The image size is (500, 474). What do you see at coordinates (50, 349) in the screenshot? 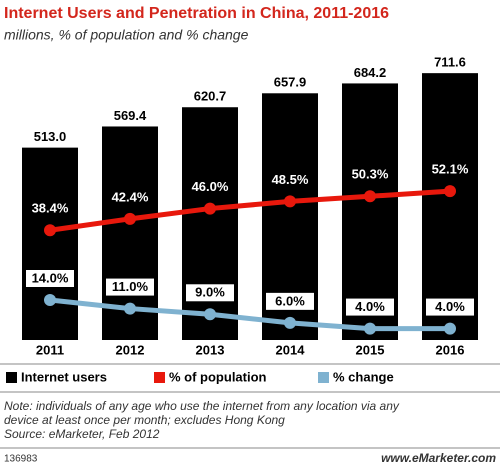
I see `x-tick-label: 2011` at bounding box center [50, 349].